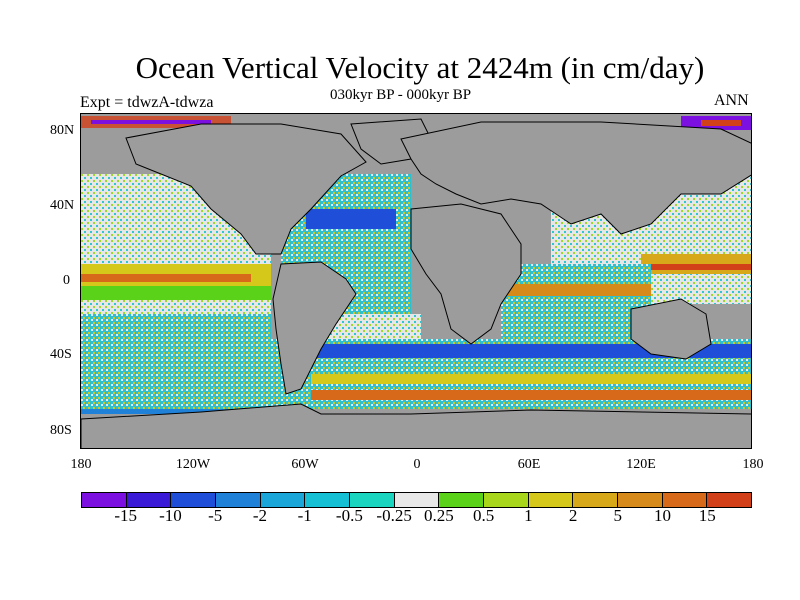 Image resolution: width=800 pixels, height=600 pixels. What do you see at coordinates (753, 464) in the screenshot?
I see `lon-label-180e: 180` at bounding box center [753, 464].